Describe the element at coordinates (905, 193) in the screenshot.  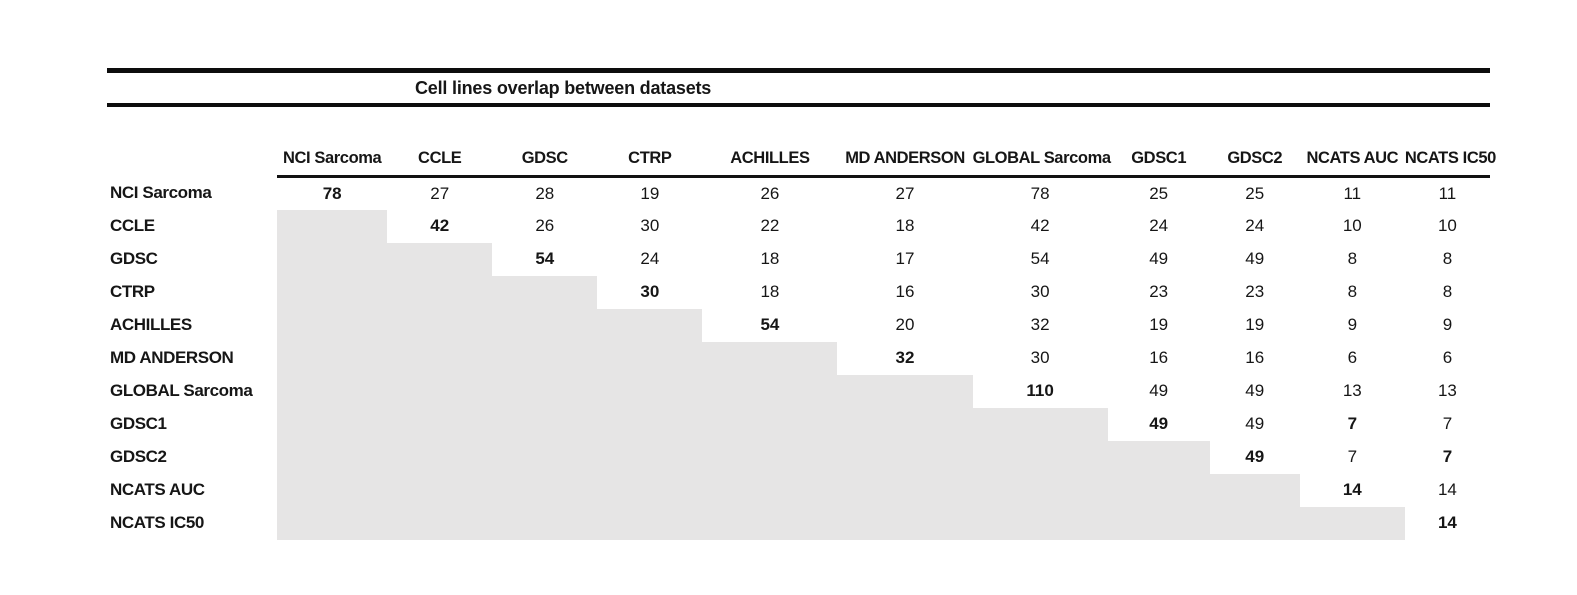
I see `cell-r0-c5: 27` at that location.